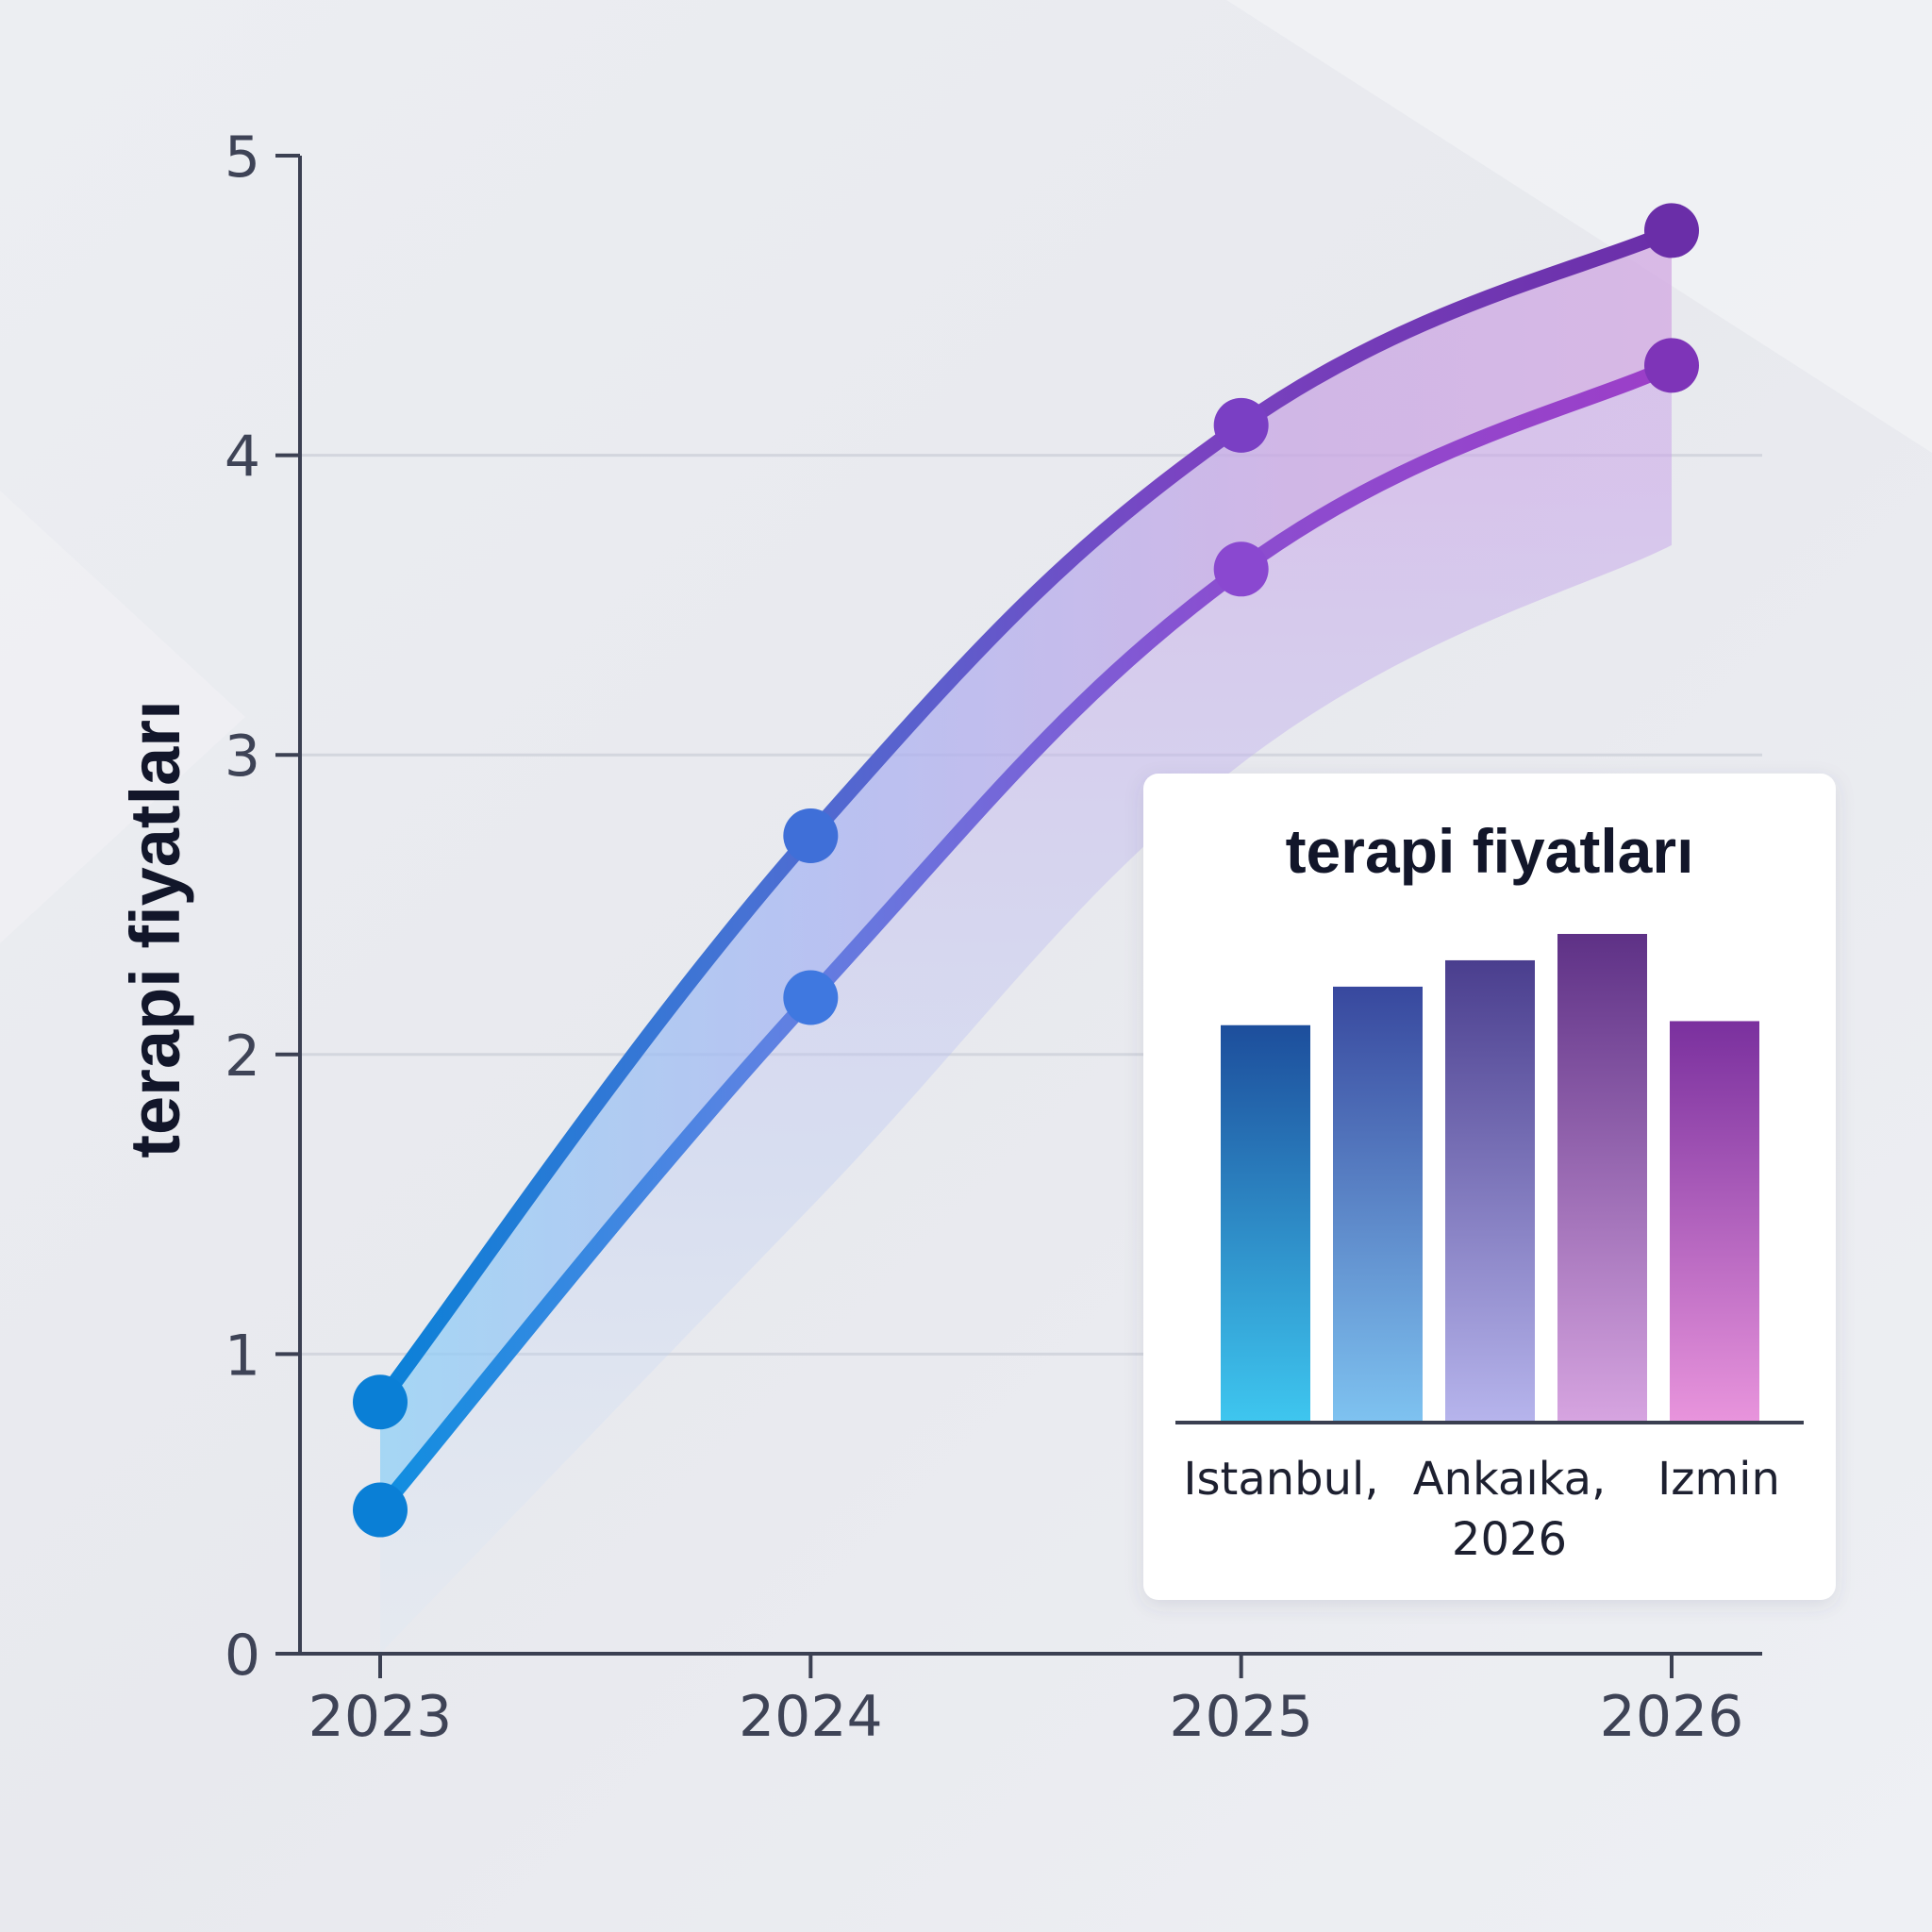  Describe the element at coordinates (243, 1057) in the screenshot. I see `y-tick-label: 2` at that location.